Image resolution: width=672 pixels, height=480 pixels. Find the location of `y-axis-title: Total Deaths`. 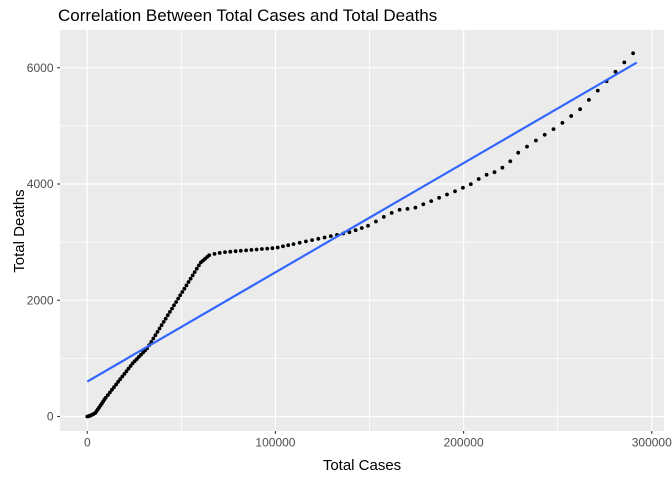

y-axis-title: Total Deaths is located at coordinates (19, 231).